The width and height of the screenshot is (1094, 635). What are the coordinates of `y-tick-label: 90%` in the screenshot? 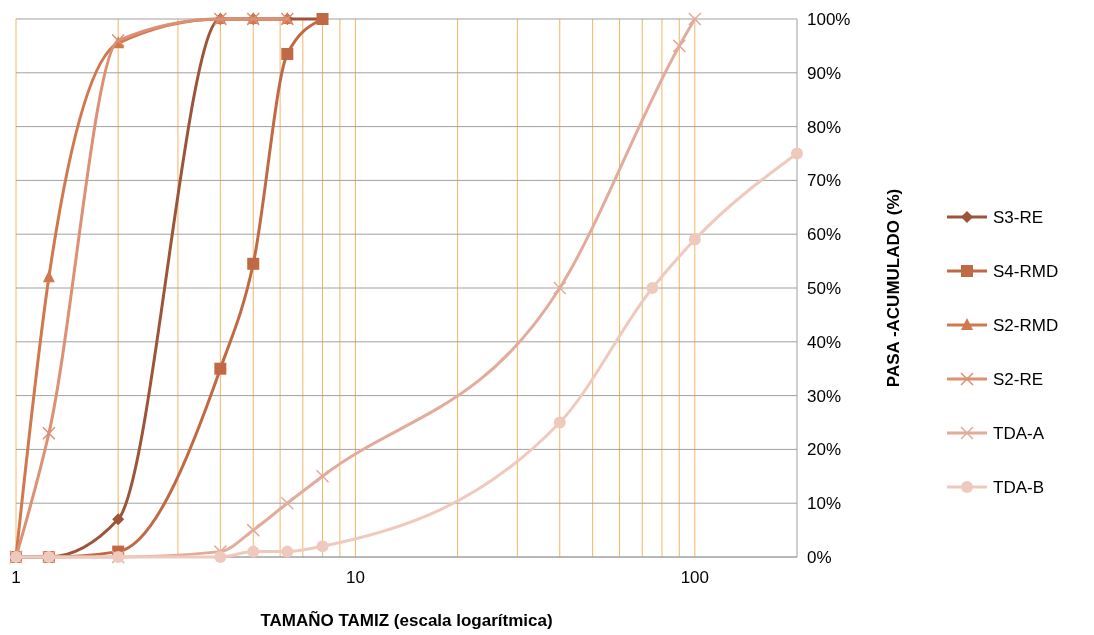 It's located at (824, 73).